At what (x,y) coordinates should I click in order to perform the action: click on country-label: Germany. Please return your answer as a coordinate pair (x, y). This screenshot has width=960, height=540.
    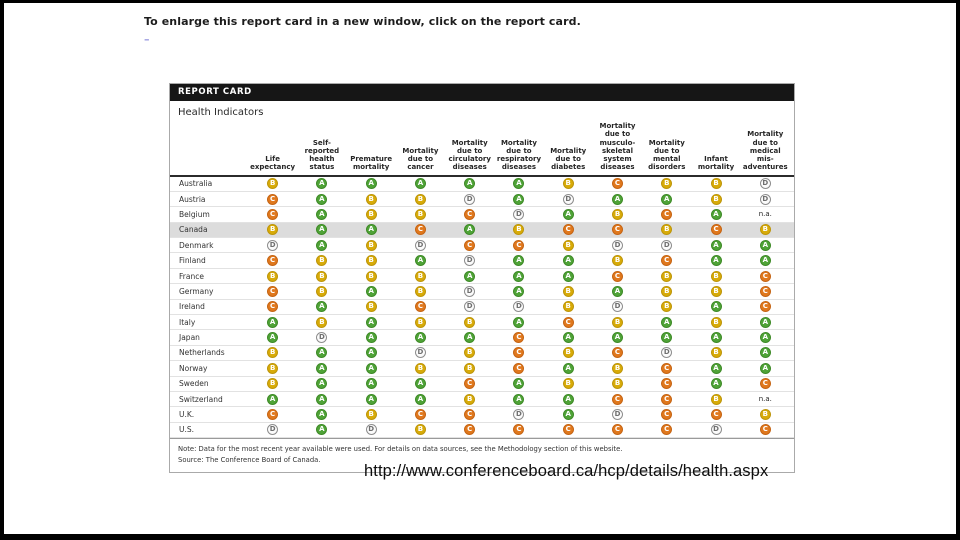
    Looking at the image, I should click on (196, 291).